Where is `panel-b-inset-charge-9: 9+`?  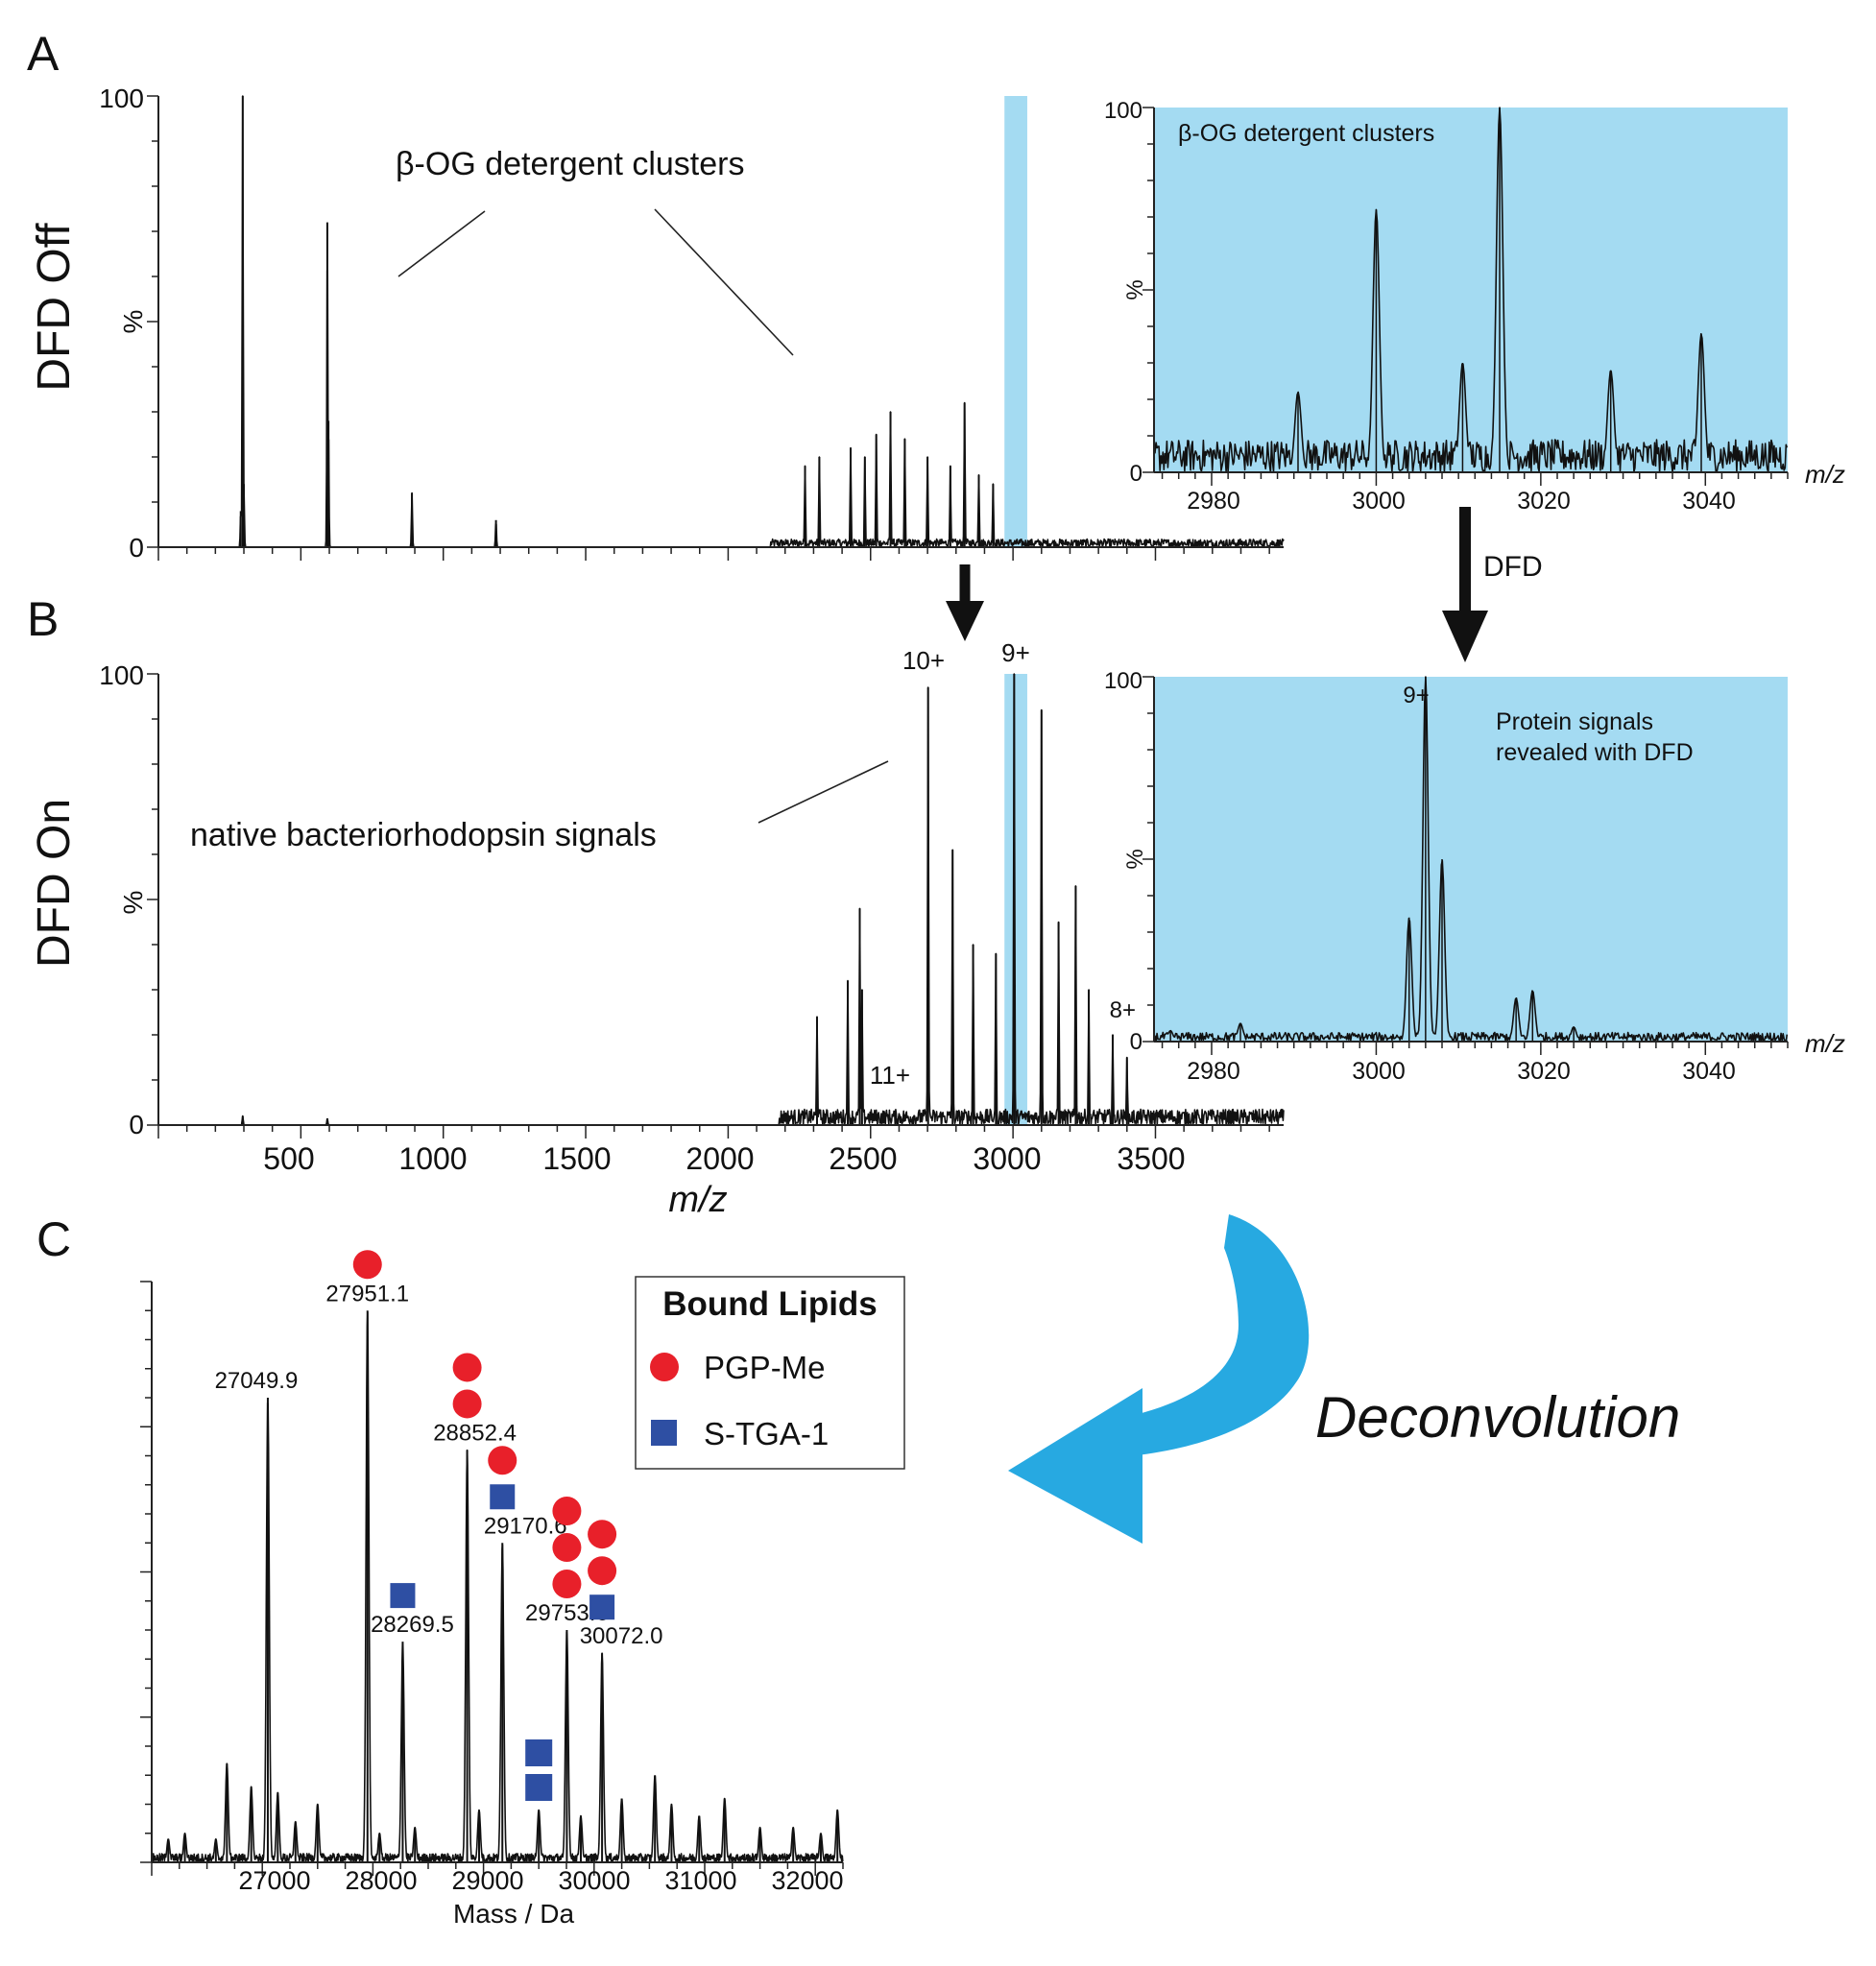
panel-b-inset-charge-9: 9+ is located at coordinates (1416, 695).